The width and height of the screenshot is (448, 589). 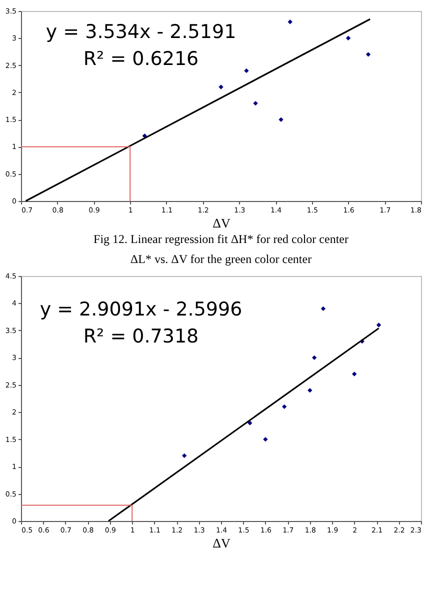 What do you see at coordinates (141, 337) in the screenshot?
I see `annotation: R² = 0.7318` at bounding box center [141, 337].